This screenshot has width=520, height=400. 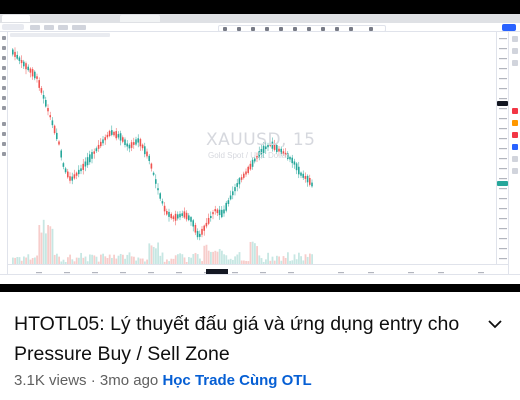 What do you see at coordinates (502, 183) in the screenshot?
I see `current-price-tag` at bounding box center [502, 183].